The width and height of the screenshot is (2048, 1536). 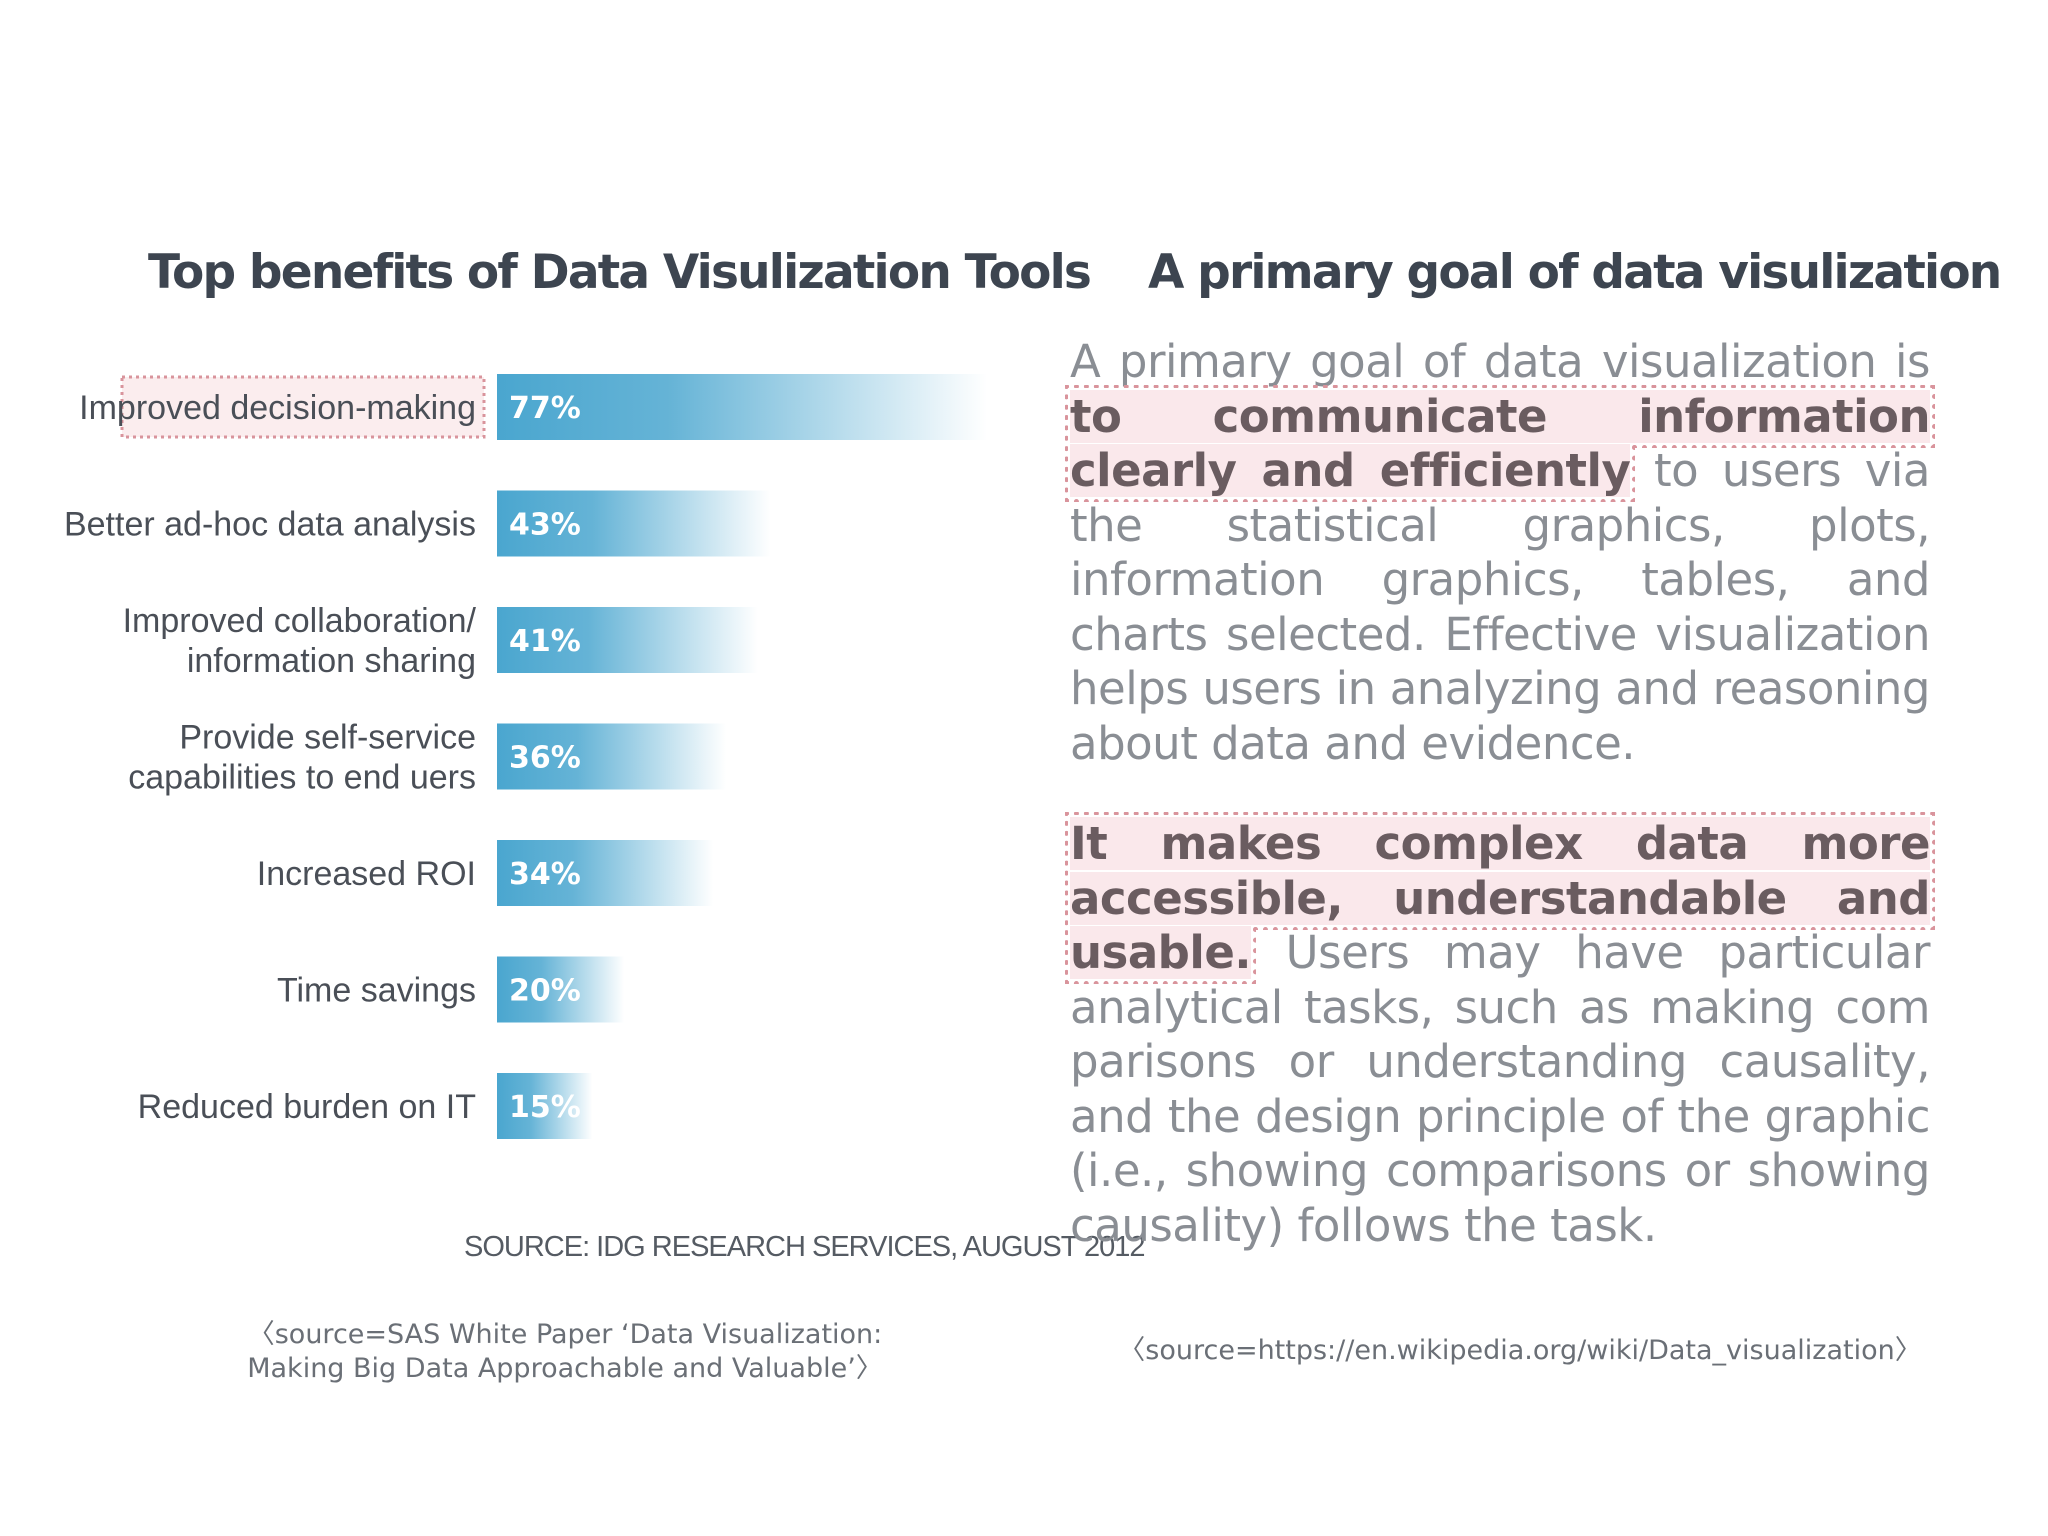 I want to click on category-label-1-line-0: Better ad-hoc data analysis, so click(x=270, y=525).